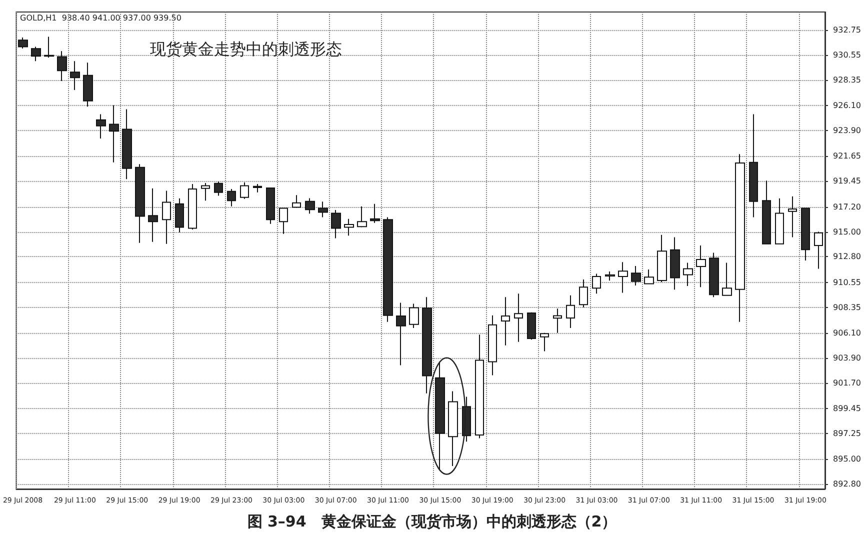  I want to click on y-tick-label: 897.25, so click(847, 433).